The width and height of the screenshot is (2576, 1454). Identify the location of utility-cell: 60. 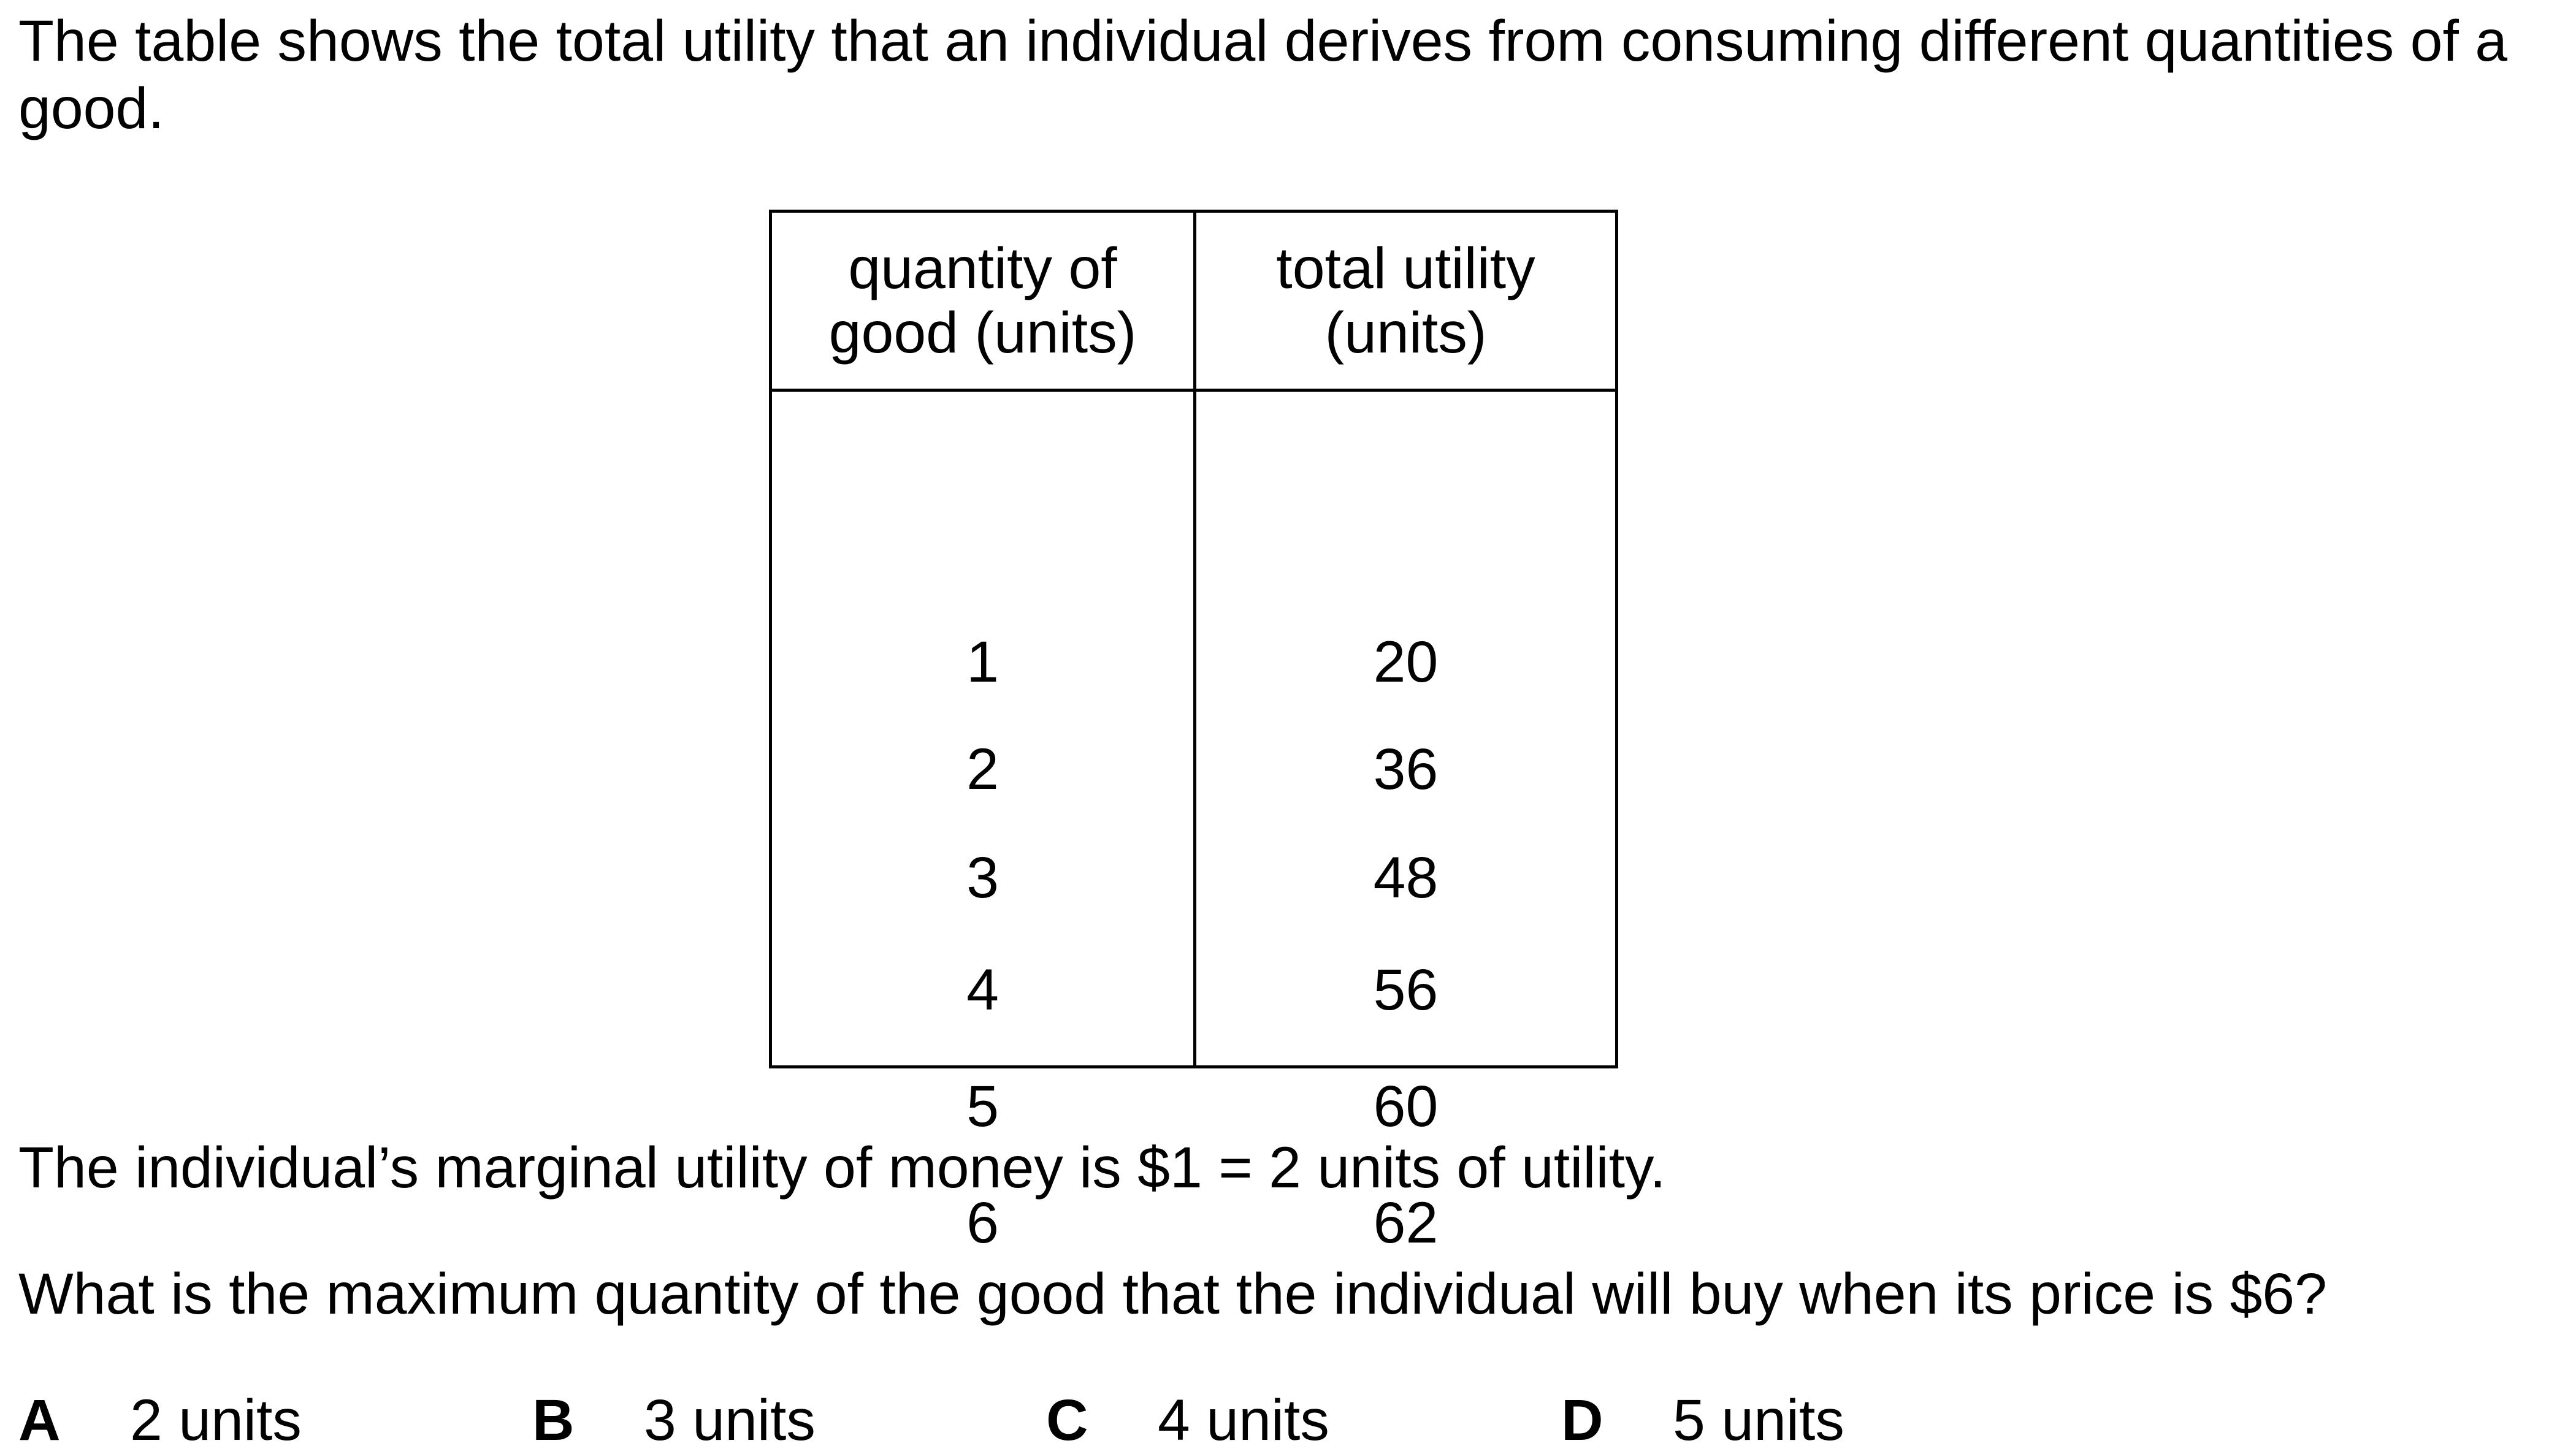
(1406, 1106).